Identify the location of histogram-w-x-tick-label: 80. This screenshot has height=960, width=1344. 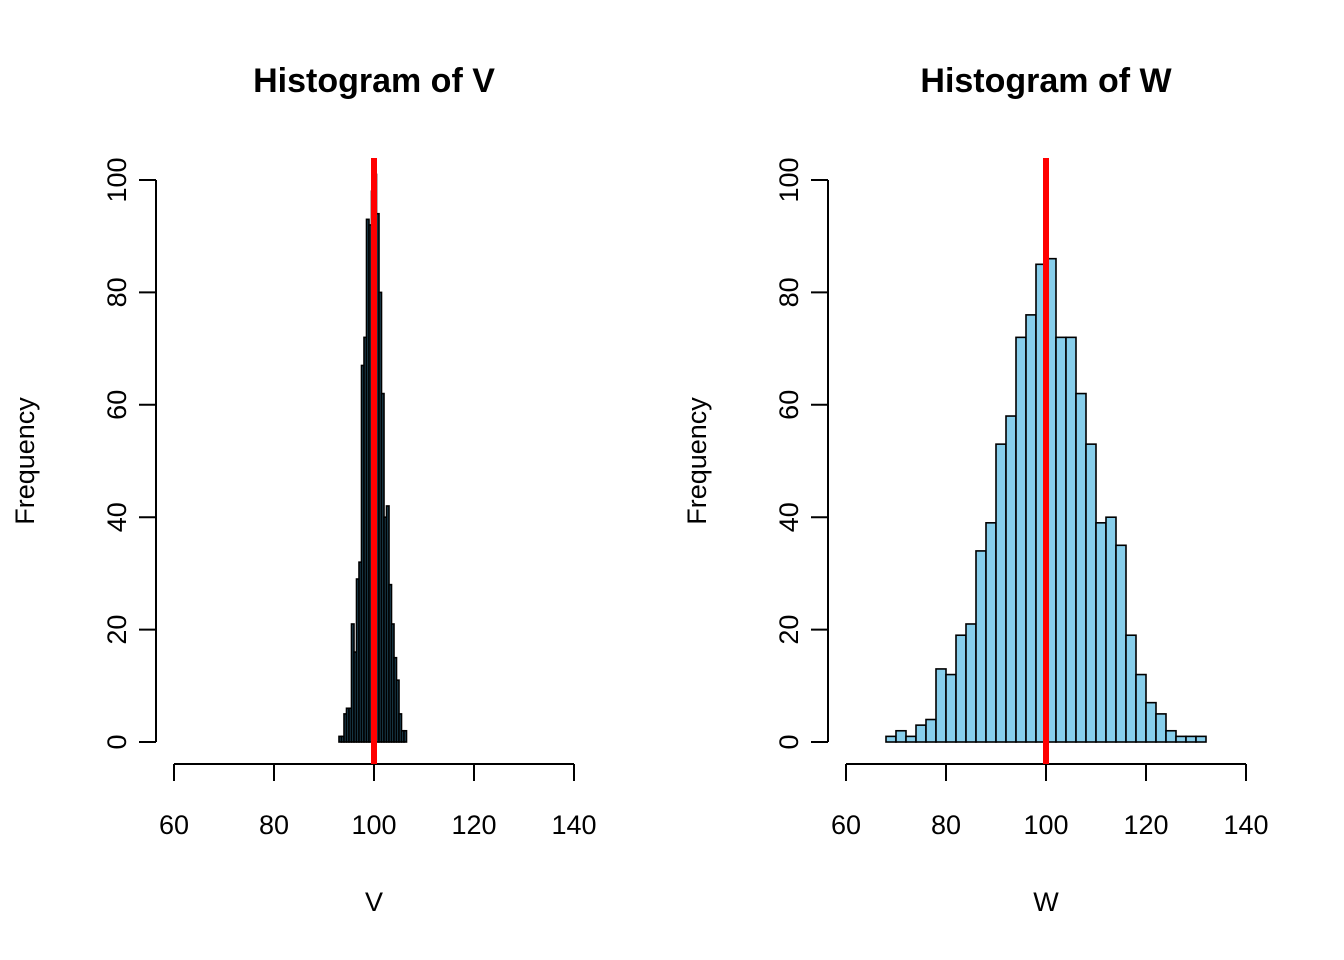
(946, 825).